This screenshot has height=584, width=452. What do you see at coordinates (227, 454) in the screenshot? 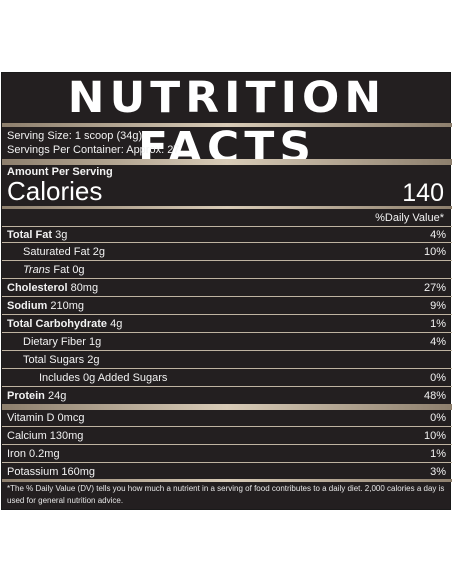
I see `vitamin-row-iron: Iron 0.2mg 1%` at bounding box center [227, 454].